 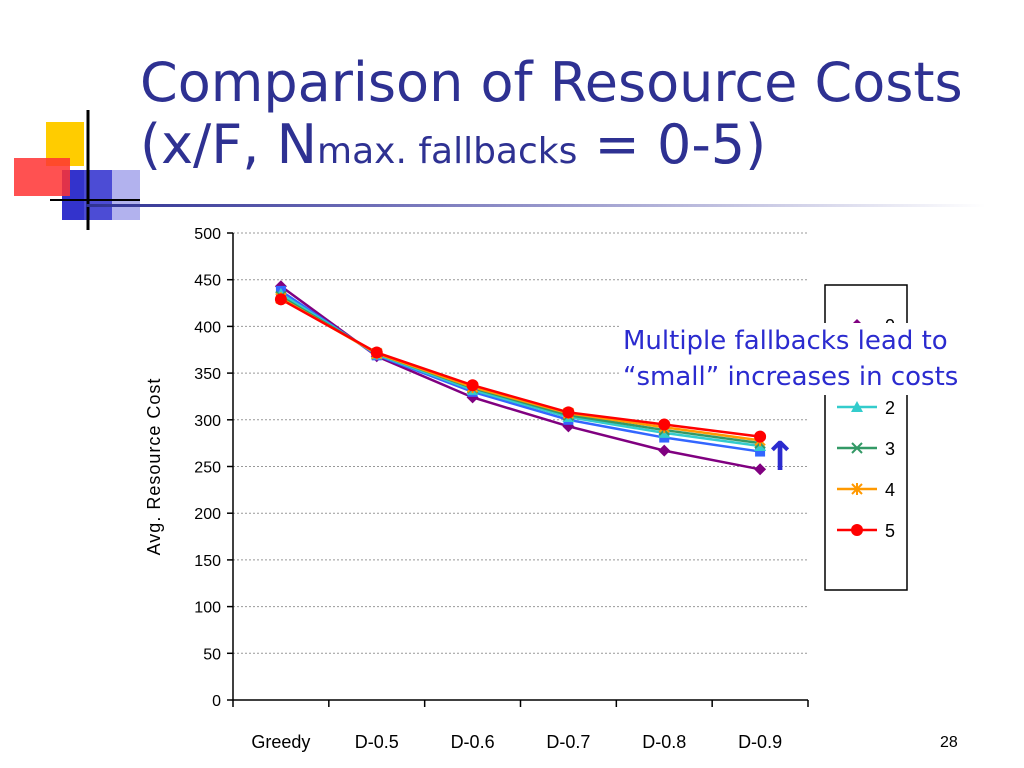 What do you see at coordinates (280, 742) in the screenshot?
I see `x-tick-label: Greedy` at bounding box center [280, 742].